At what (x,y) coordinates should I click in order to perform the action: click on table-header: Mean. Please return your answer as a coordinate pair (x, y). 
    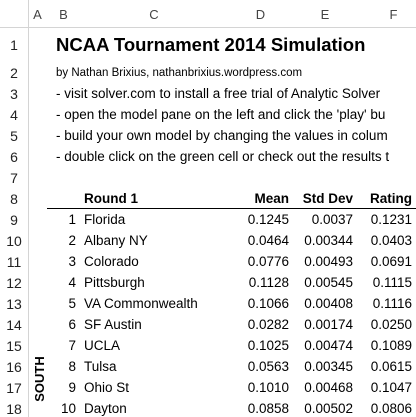
    Looking at the image, I should click on (271, 198).